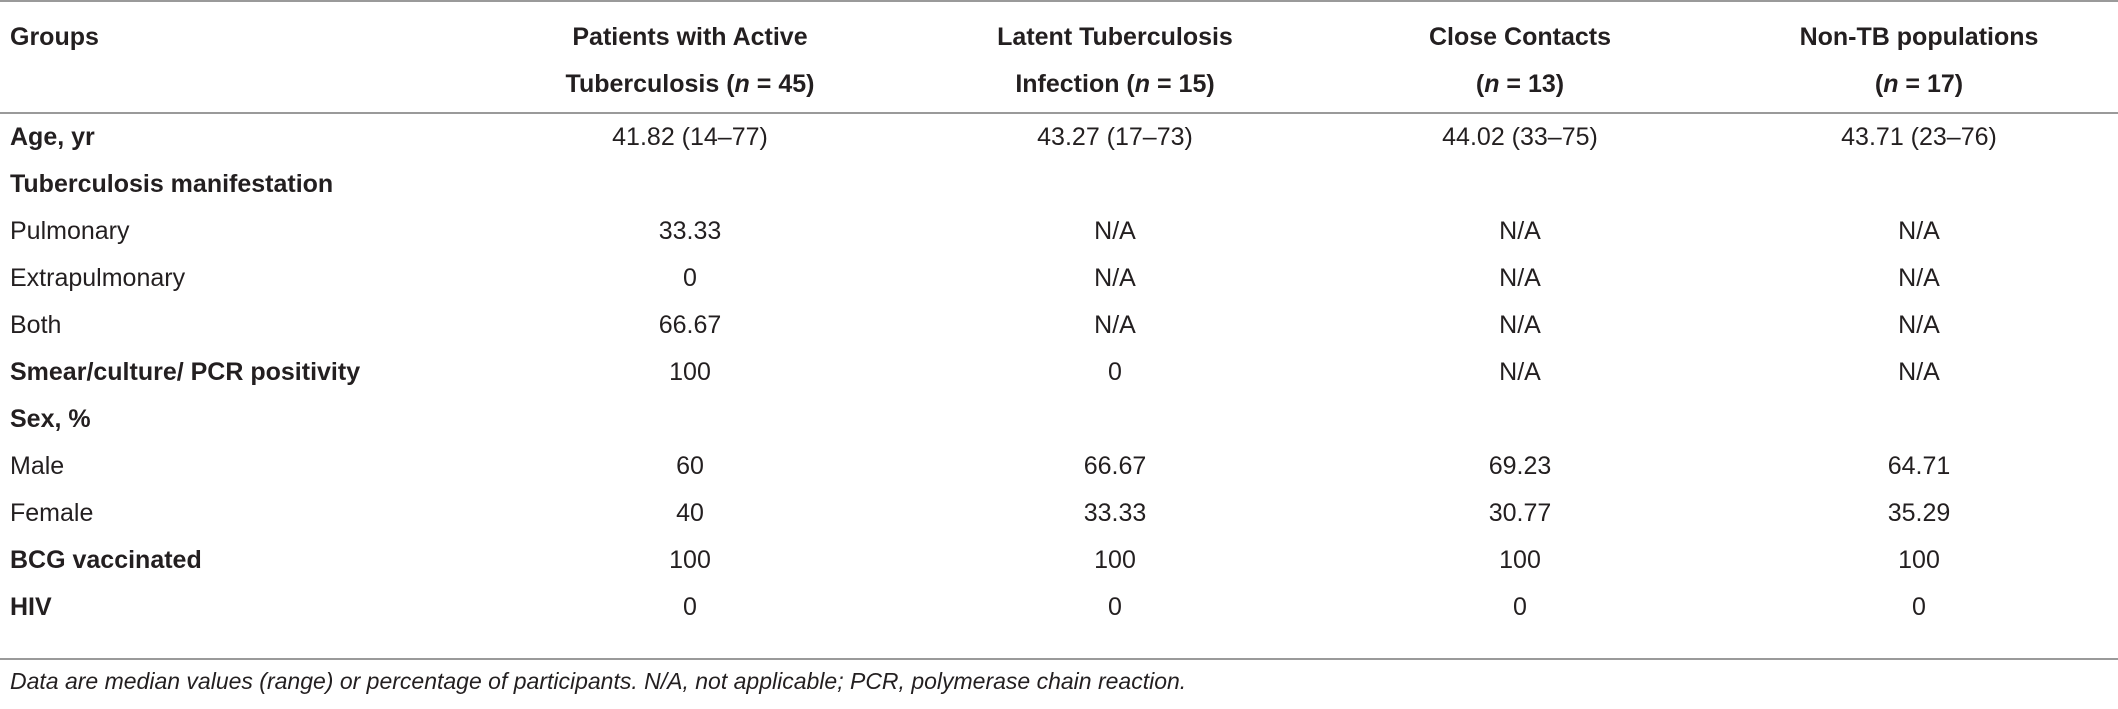 This screenshot has height=709, width=2118. I want to click on header-rule, so click(1059, 113).